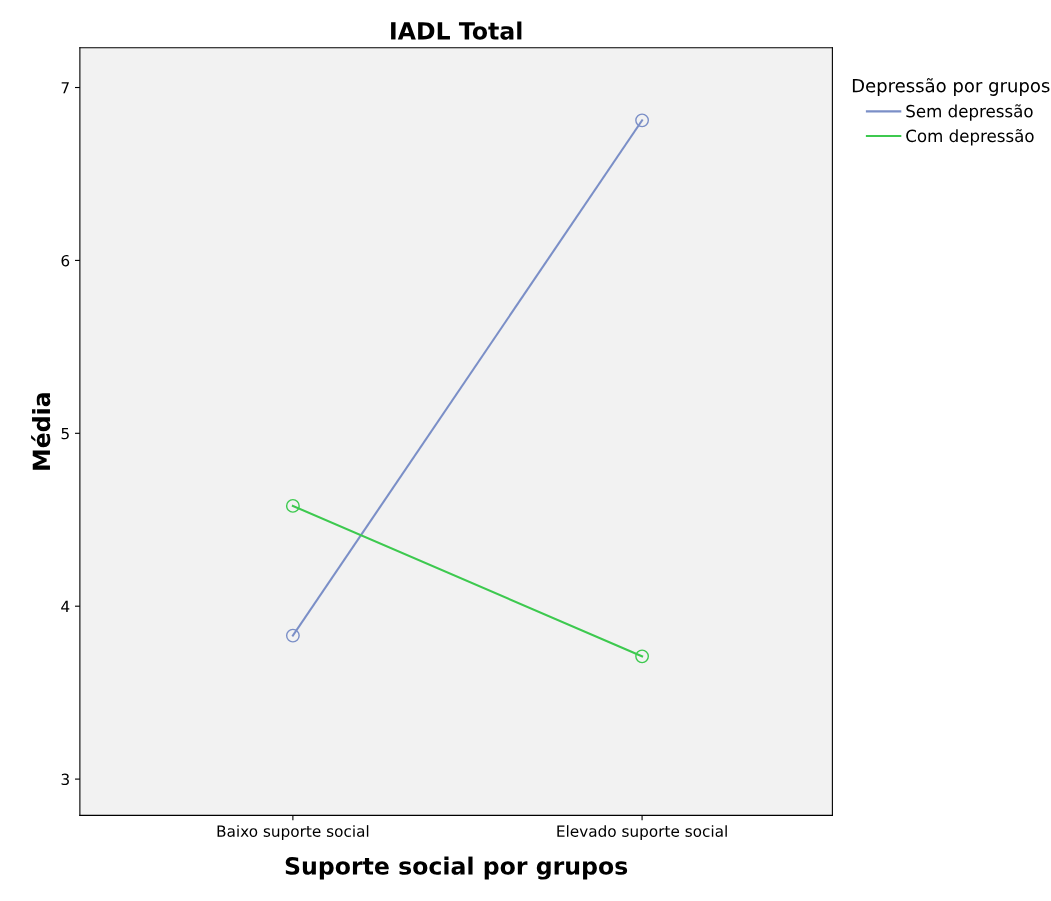 This screenshot has height=901, width=1051. I want to click on x-axis-title: Suporte social por grupos, so click(456, 868).